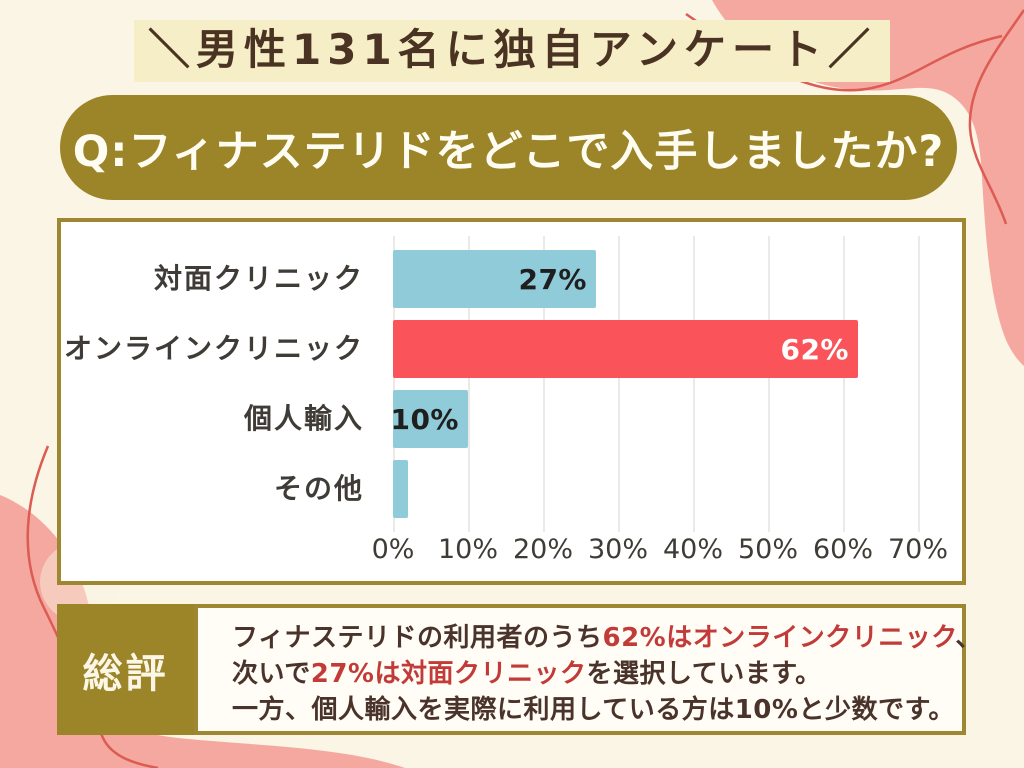 The width and height of the screenshot is (1024, 768). I want to click on bar-value-label: 27%, so click(552, 279).